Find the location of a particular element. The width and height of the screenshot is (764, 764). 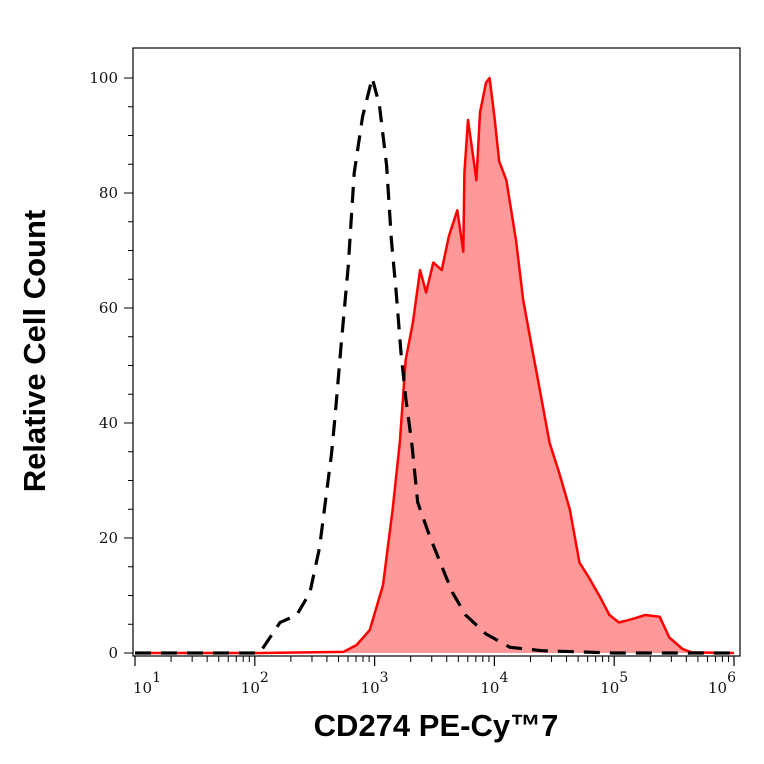

y-tick-label: 20 is located at coordinates (108, 538).